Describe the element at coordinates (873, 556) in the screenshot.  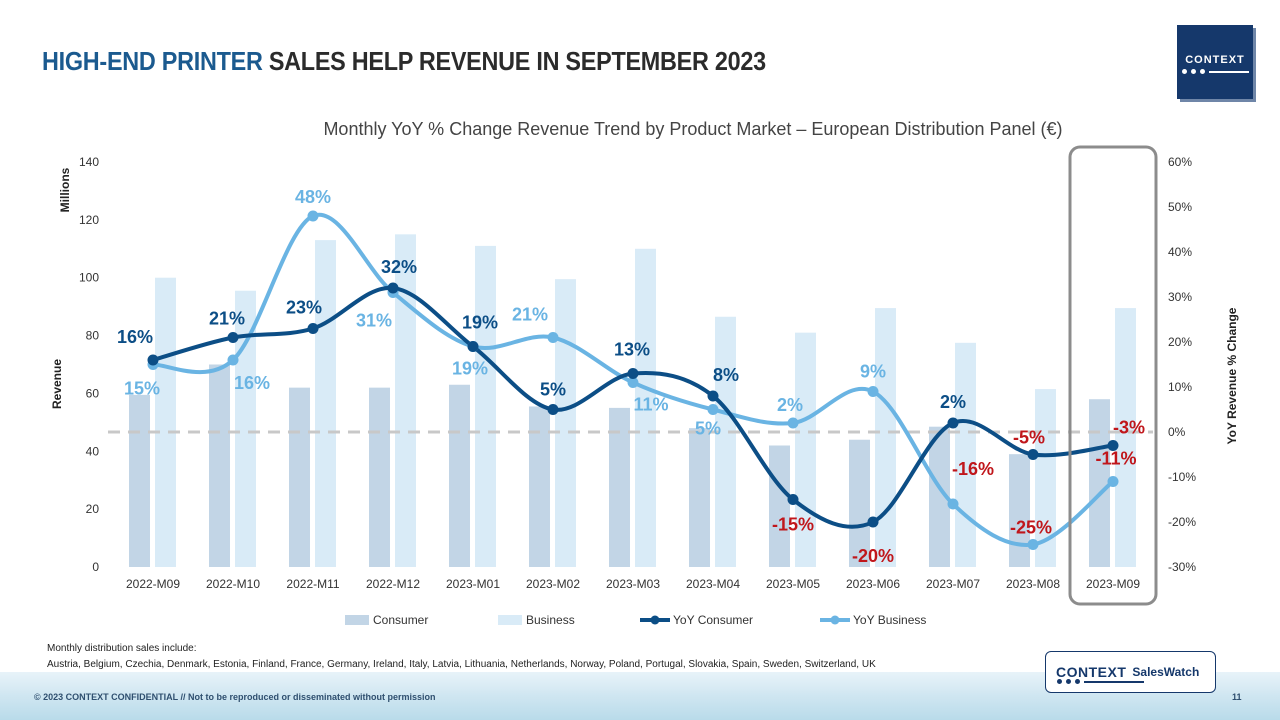
I see `data-label-yoy-consumer: -20%` at that location.